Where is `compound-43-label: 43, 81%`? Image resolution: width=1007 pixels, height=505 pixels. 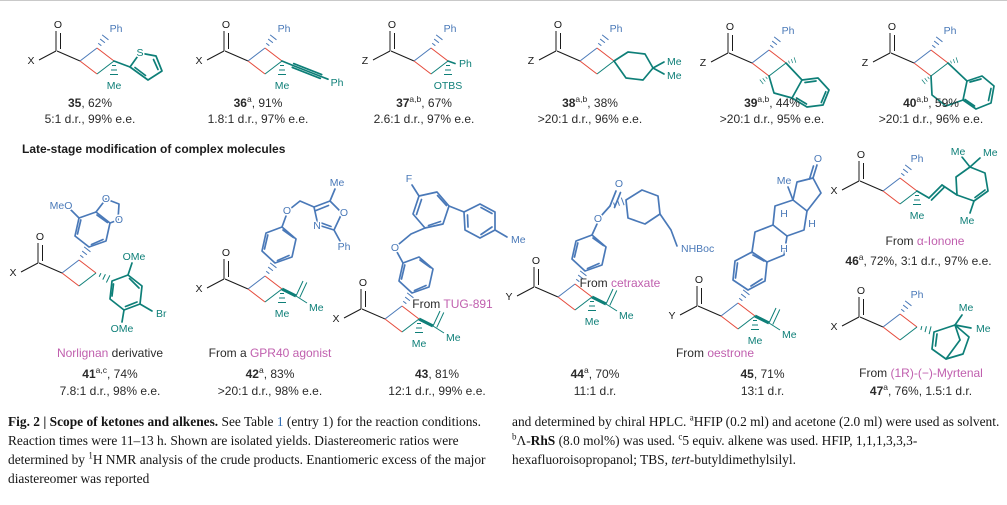 compound-43-label: 43, 81% is located at coordinates (437, 374).